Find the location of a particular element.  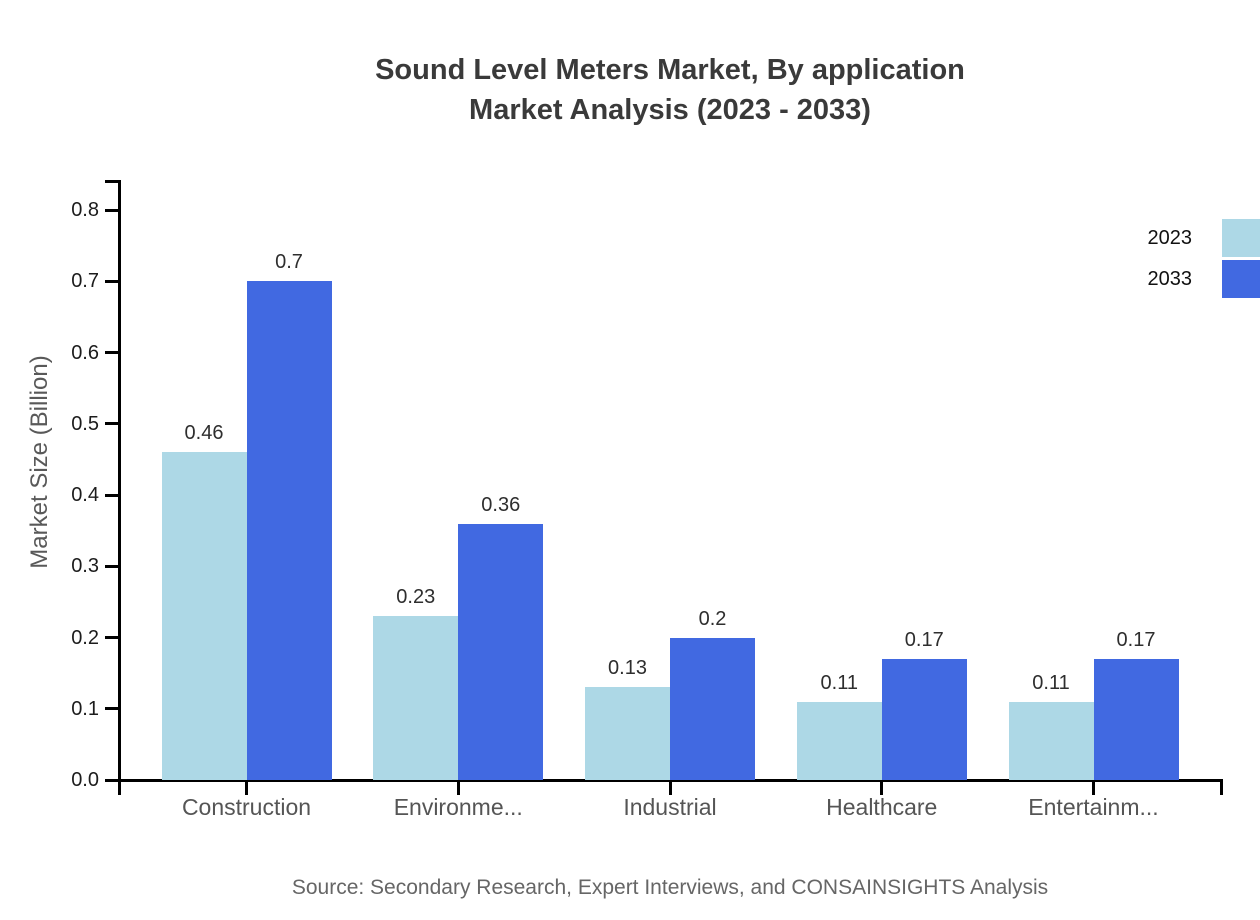

bar-2033-industrial is located at coordinates (712, 708).